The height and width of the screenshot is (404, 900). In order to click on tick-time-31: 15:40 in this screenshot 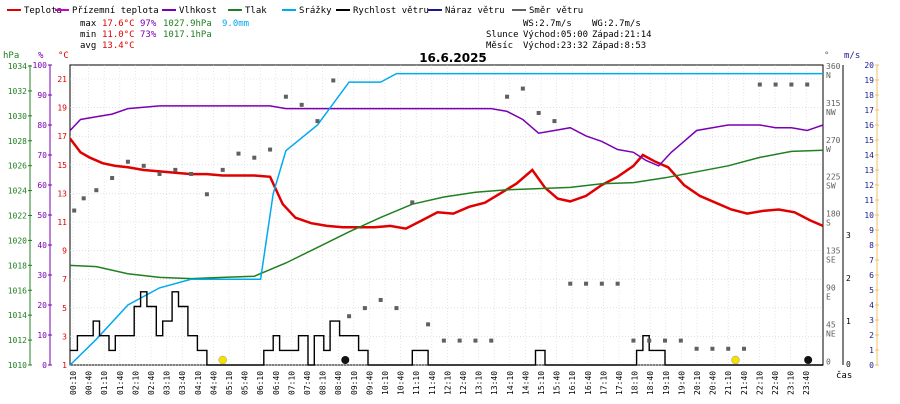, I will do `click(557, 383)`.